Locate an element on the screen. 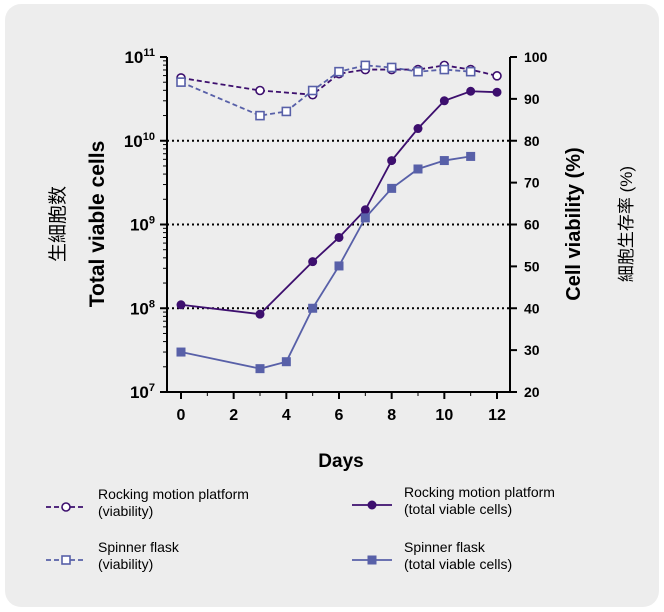  legend-item: Rocking motion platform (viability) is located at coordinates (147, 502).